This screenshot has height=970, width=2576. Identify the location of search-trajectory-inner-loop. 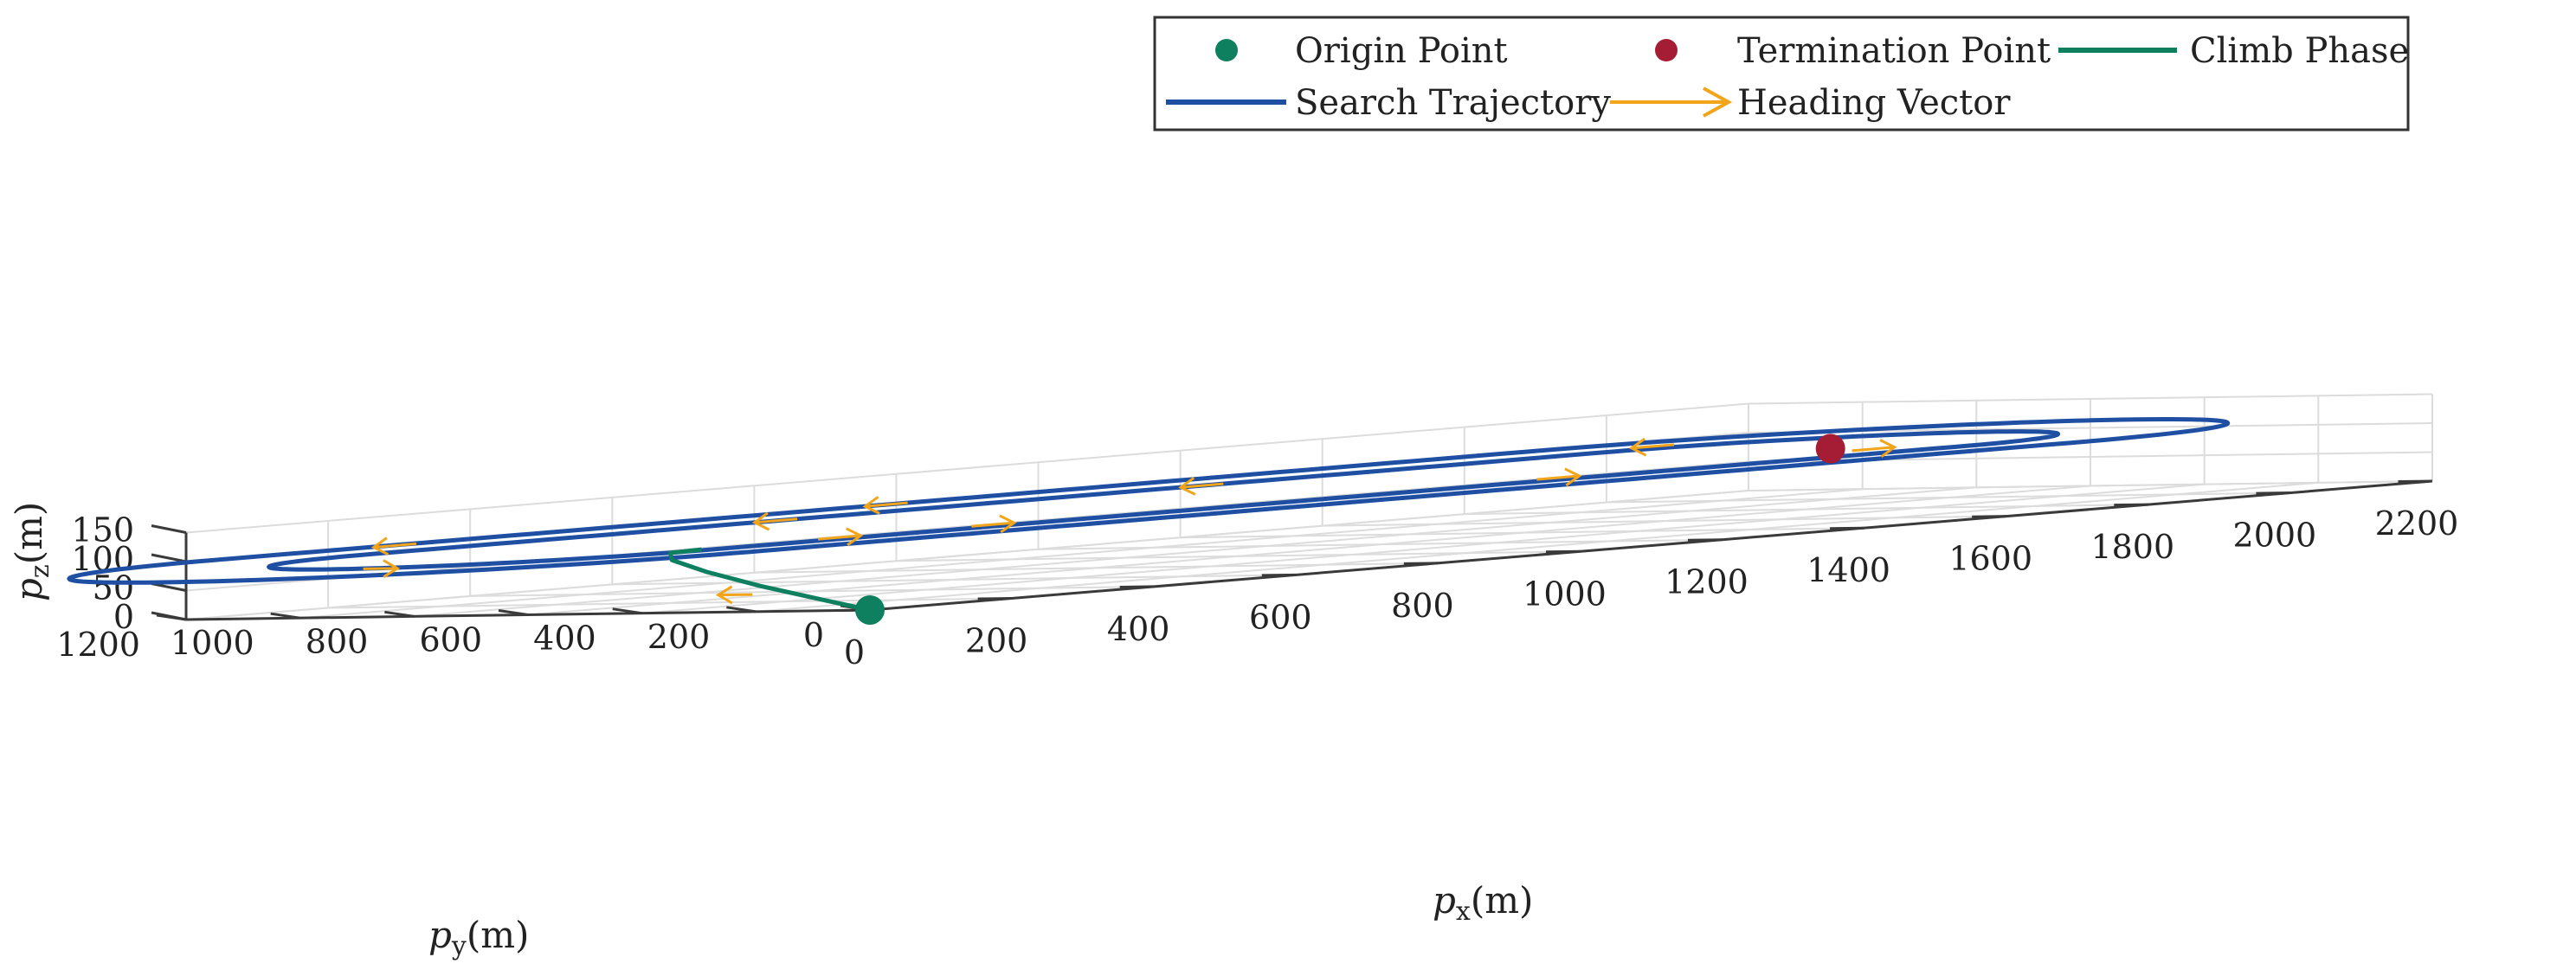
(1164, 500).